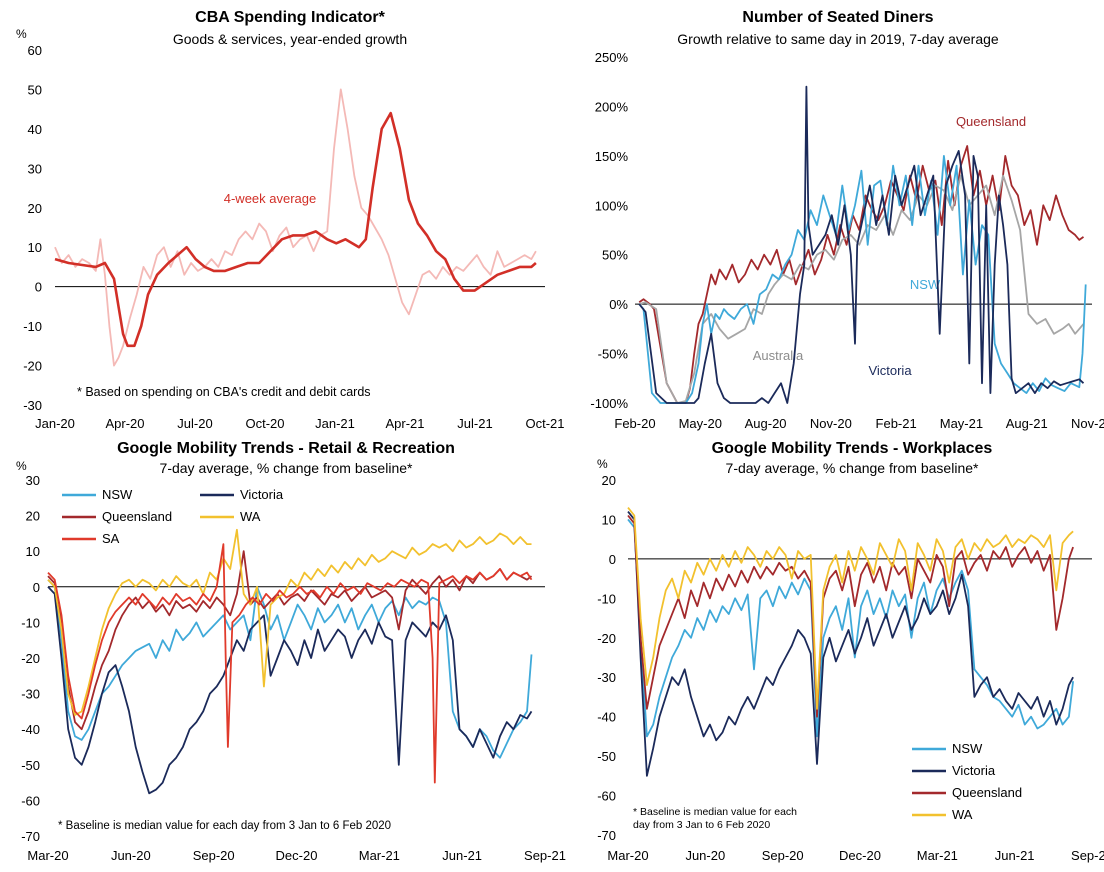 Image resolution: width=1104 pixels, height=872 pixels. What do you see at coordinates (606, 598) in the screenshot?
I see `chart4-y-tick: -10` at bounding box center [606, 598].